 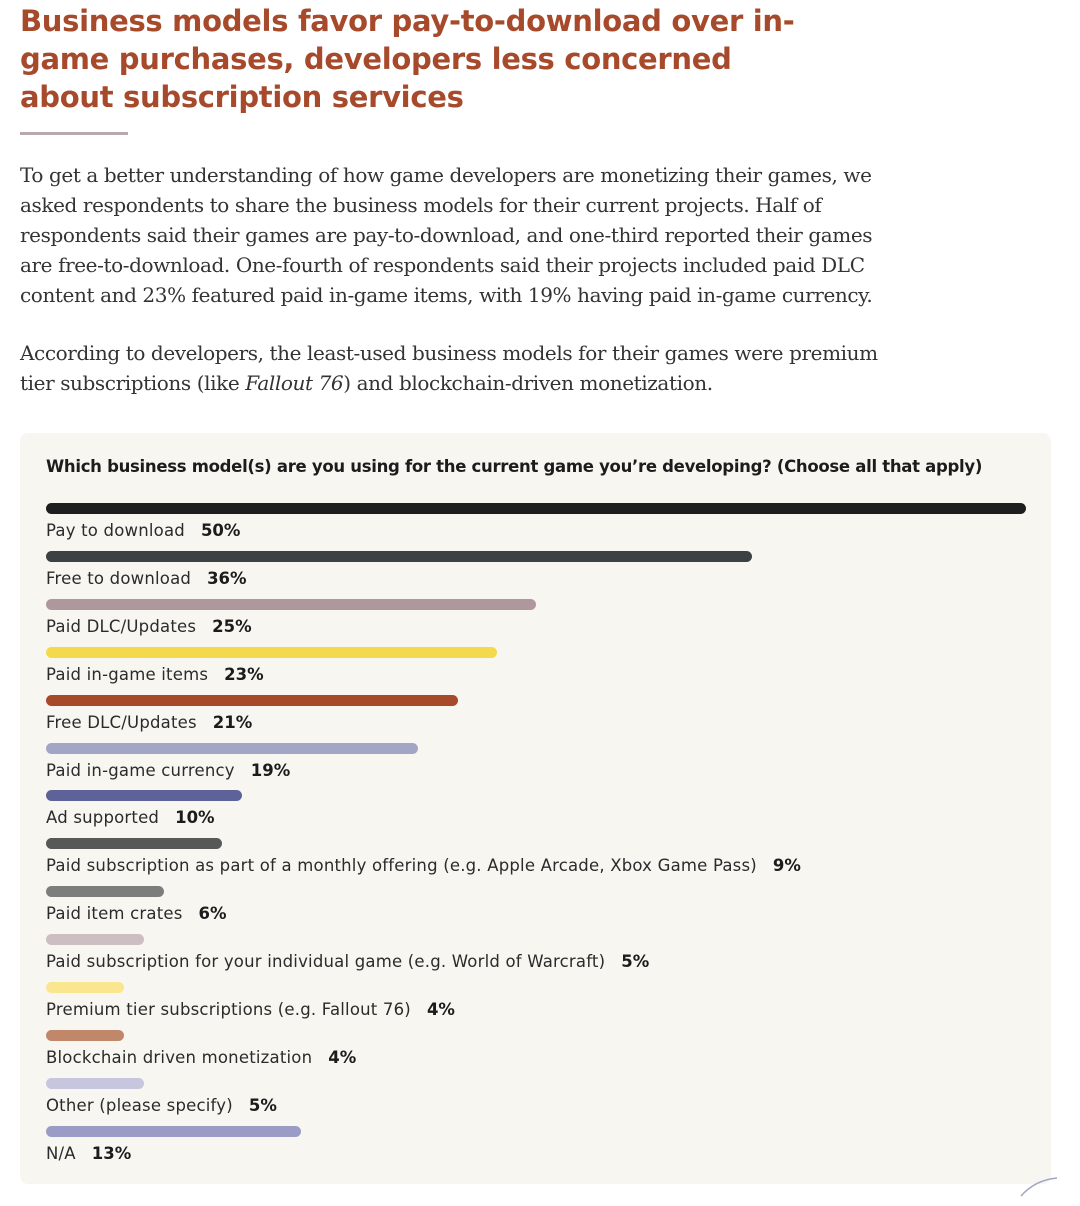 What do you see at coordinates (536, 622) in the screenshot?
I see `chart-row: Paid DLC/Updates 25%` at bounding box center [536, 622].